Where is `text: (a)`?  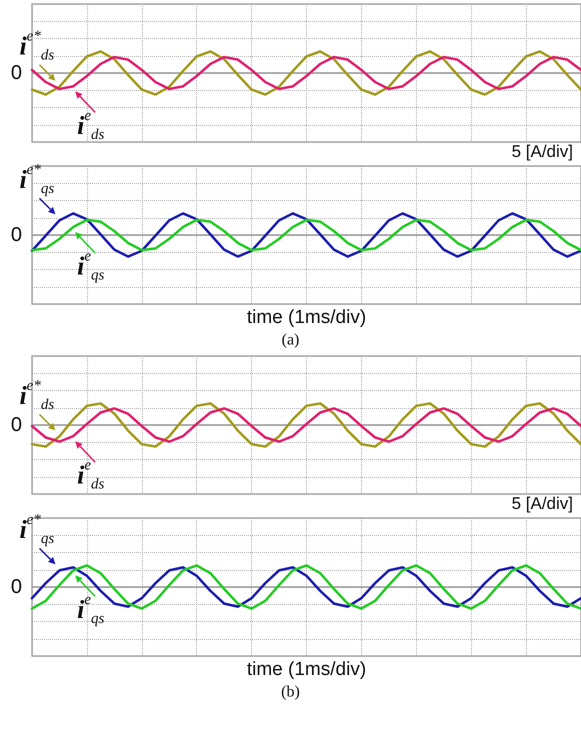 text: (a) is located at coordinates (291, 340).